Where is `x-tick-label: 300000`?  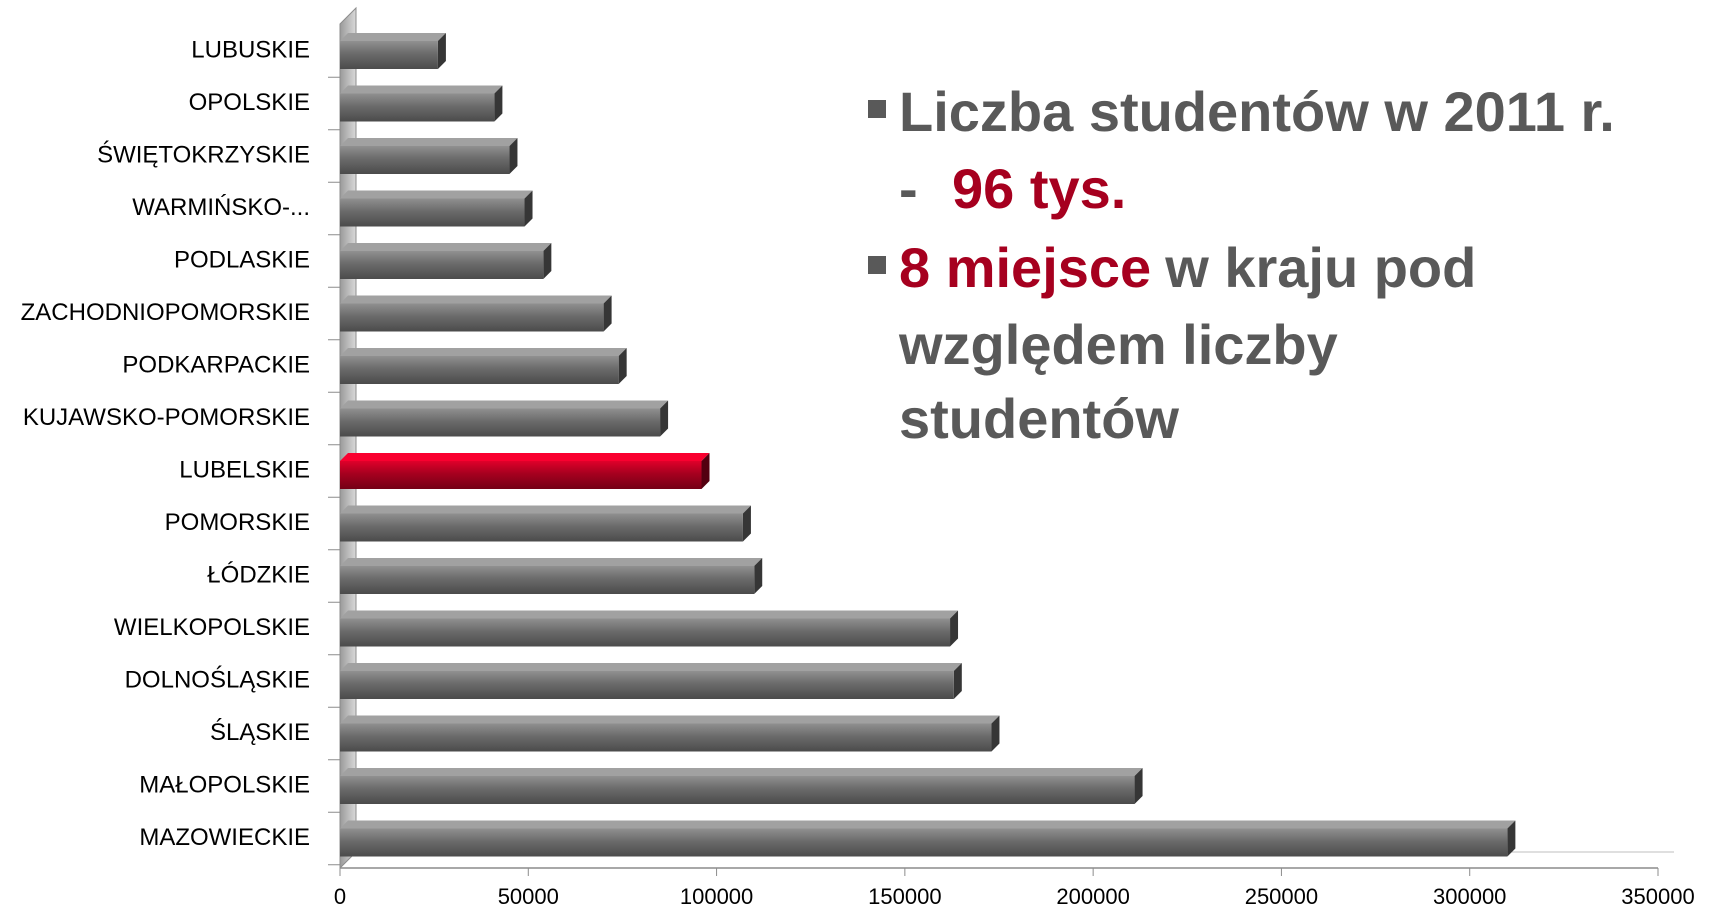 x-tick-label: 300000 is located at coordinates (1469, 896).